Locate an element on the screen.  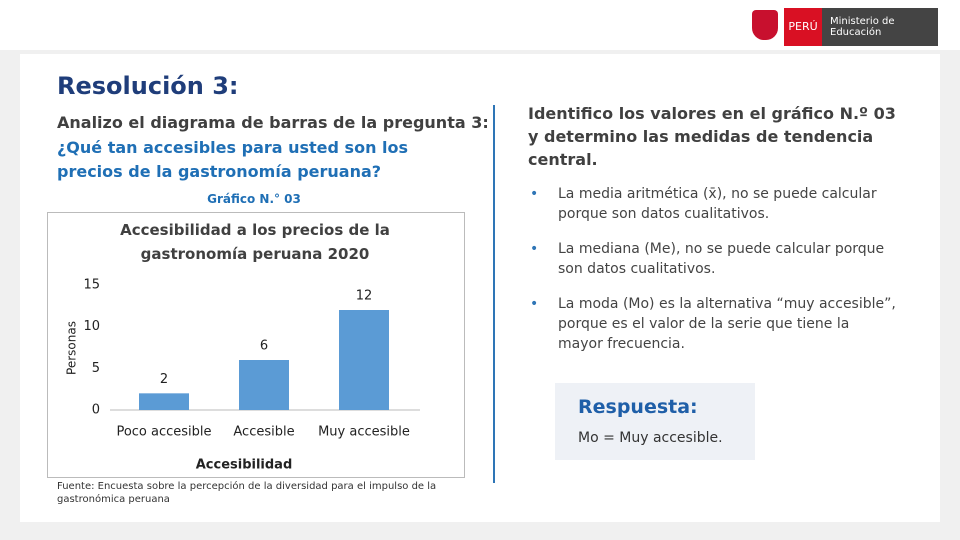
y-axis-label: Personas is located at coordinates (72, 348).